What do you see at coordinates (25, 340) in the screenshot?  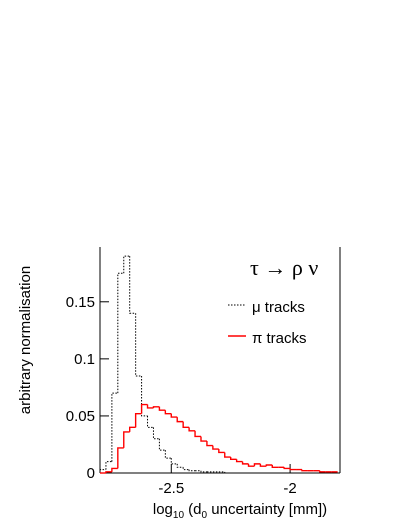 I see `y-axis-label: arbitrary normalisation` at bounding box center [25, 340].